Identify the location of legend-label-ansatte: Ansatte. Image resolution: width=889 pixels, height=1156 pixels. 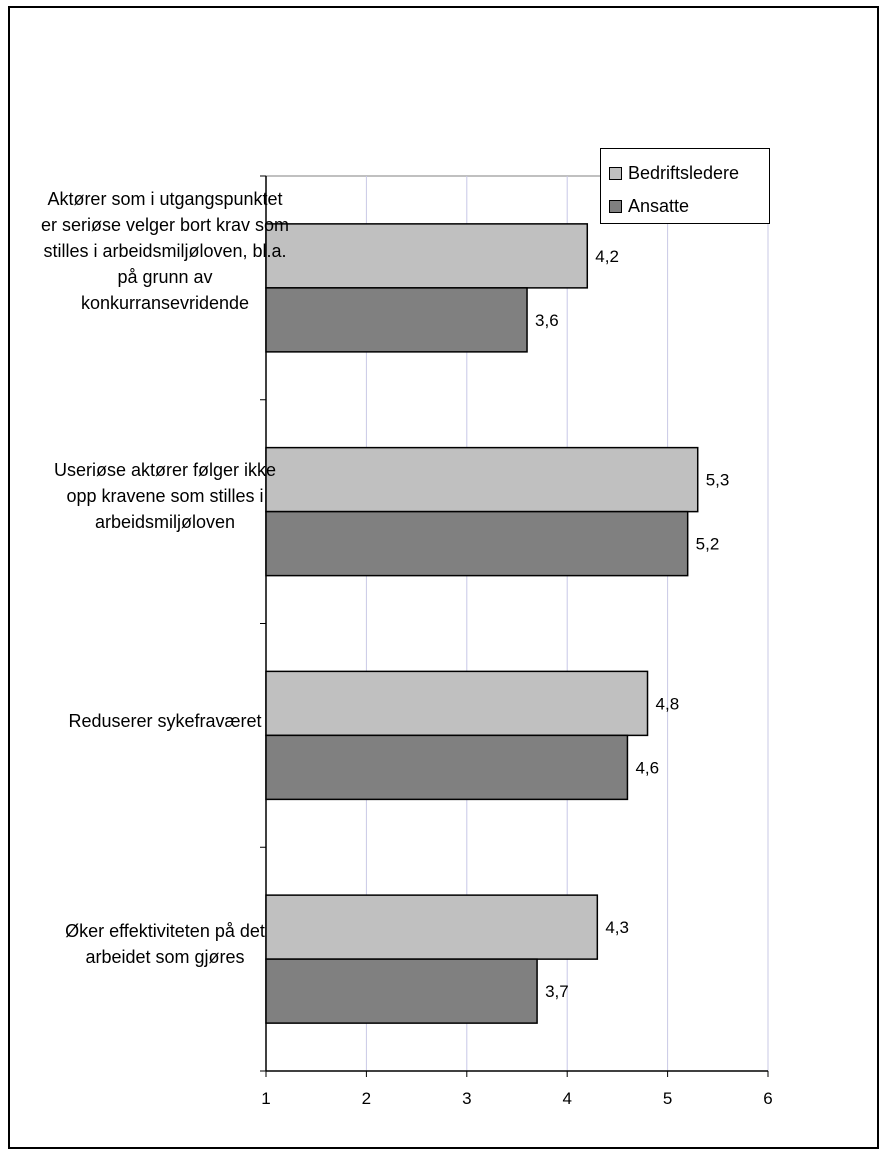
(659, 205).